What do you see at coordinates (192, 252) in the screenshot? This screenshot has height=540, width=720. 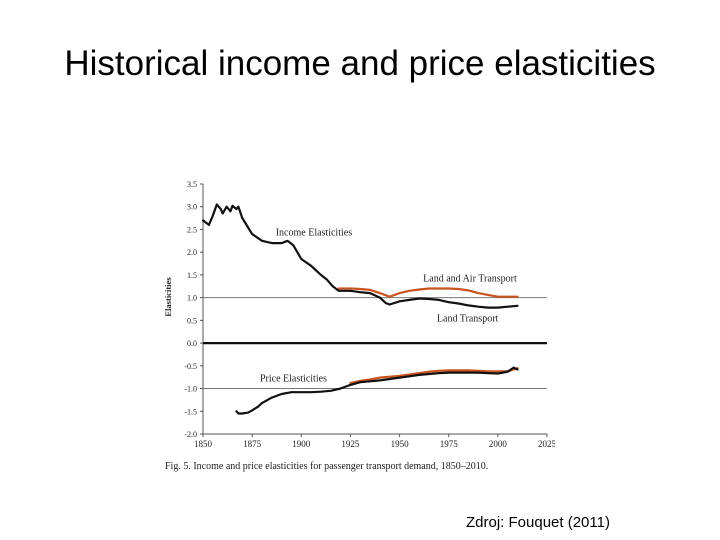 I see `y-tick-label: 2.0` at bounding box center [192, 252].